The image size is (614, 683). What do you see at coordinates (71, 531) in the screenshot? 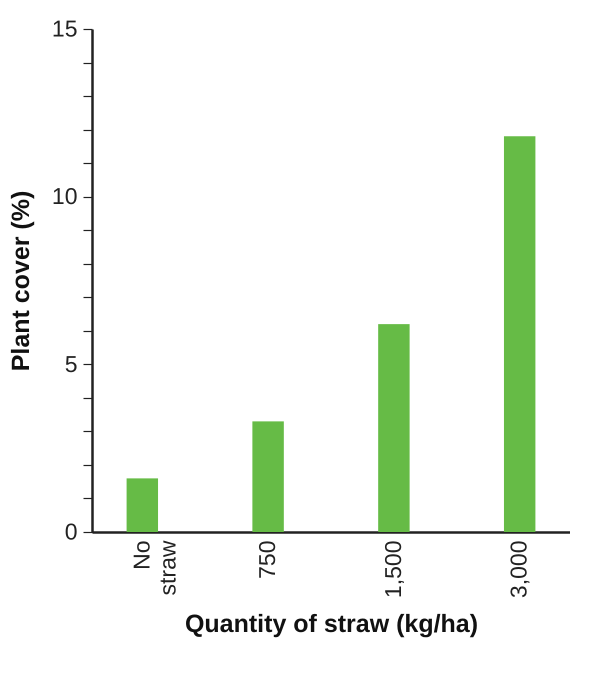
I see `y-tick-label: 0` at bounding box center [71, 531].